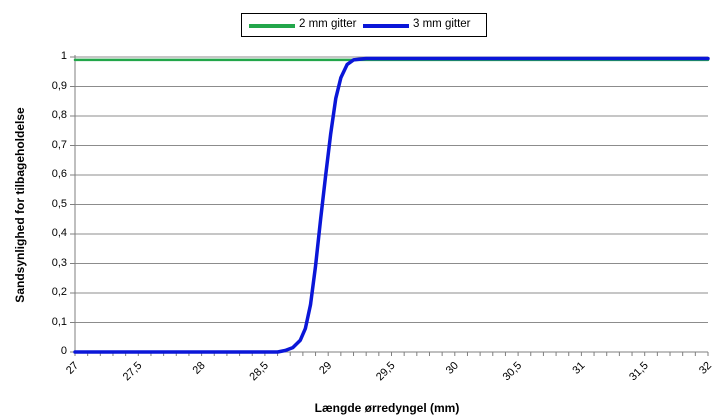 The height and width of the screenshot is (417, 713). What do you see at coordinates (259, 372) in the screenshot?
I see `x-tick-label-3: 28,5` at bounding box center [259, 372].